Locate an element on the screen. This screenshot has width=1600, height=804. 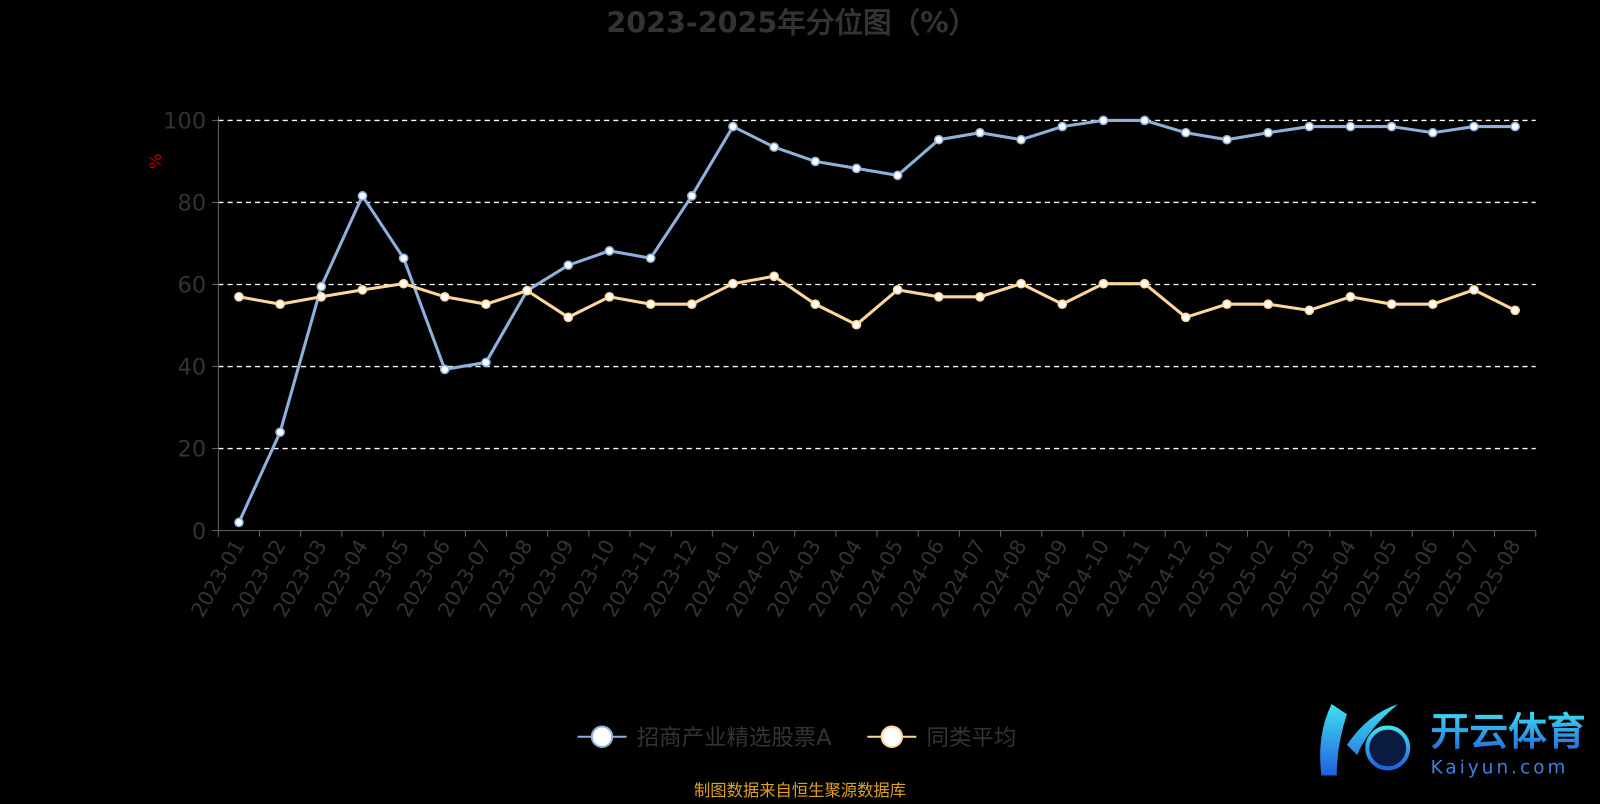
soccer-ball-icon is located at coordinates (1388, 748).